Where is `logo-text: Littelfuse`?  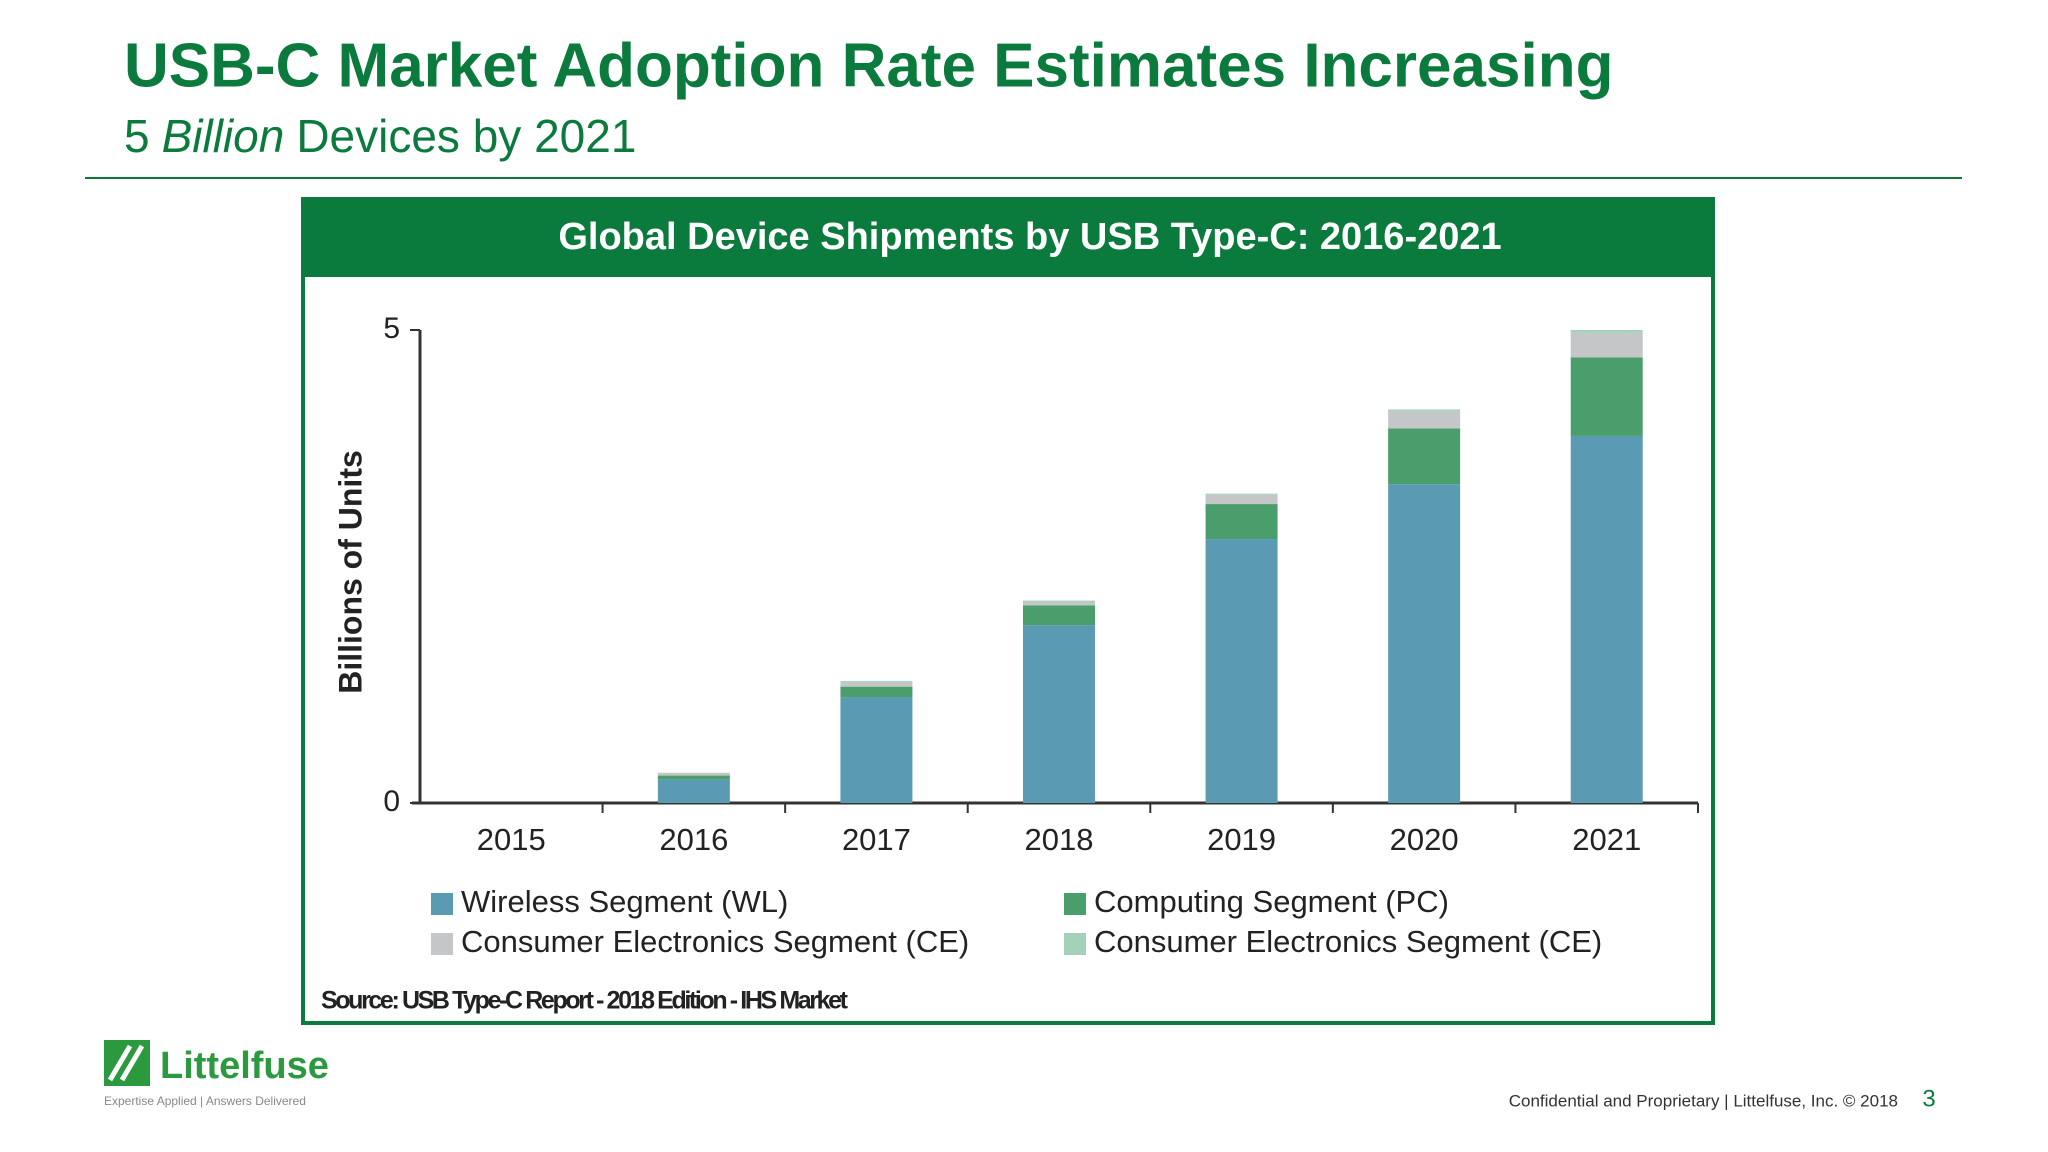
logo-text: Littelfuse is located at coordinates (244, 1066).